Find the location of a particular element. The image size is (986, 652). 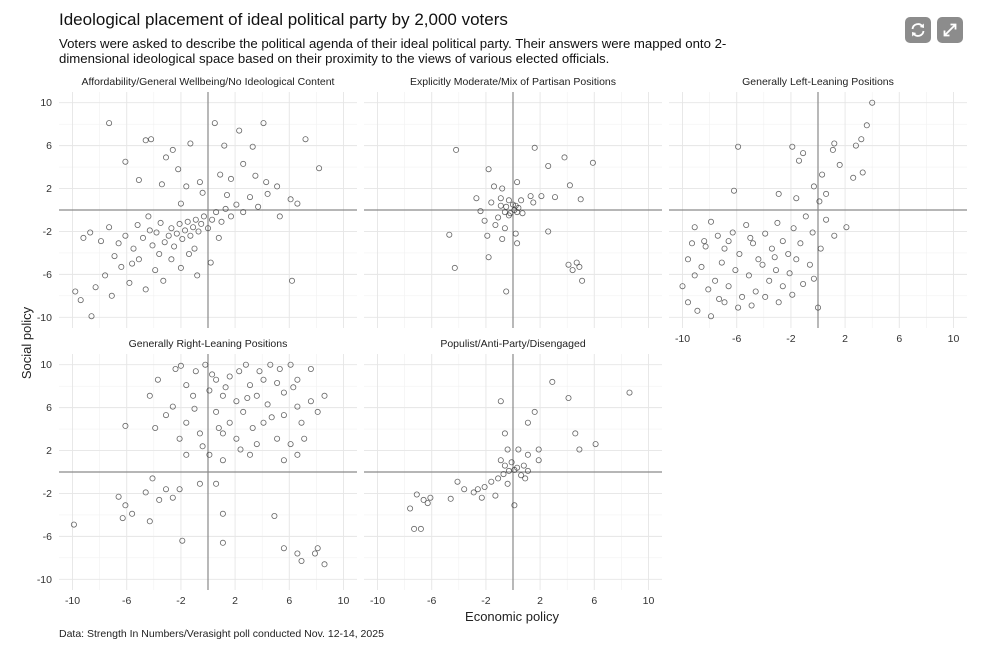

expand-icon is located at coordinates (950, 30).